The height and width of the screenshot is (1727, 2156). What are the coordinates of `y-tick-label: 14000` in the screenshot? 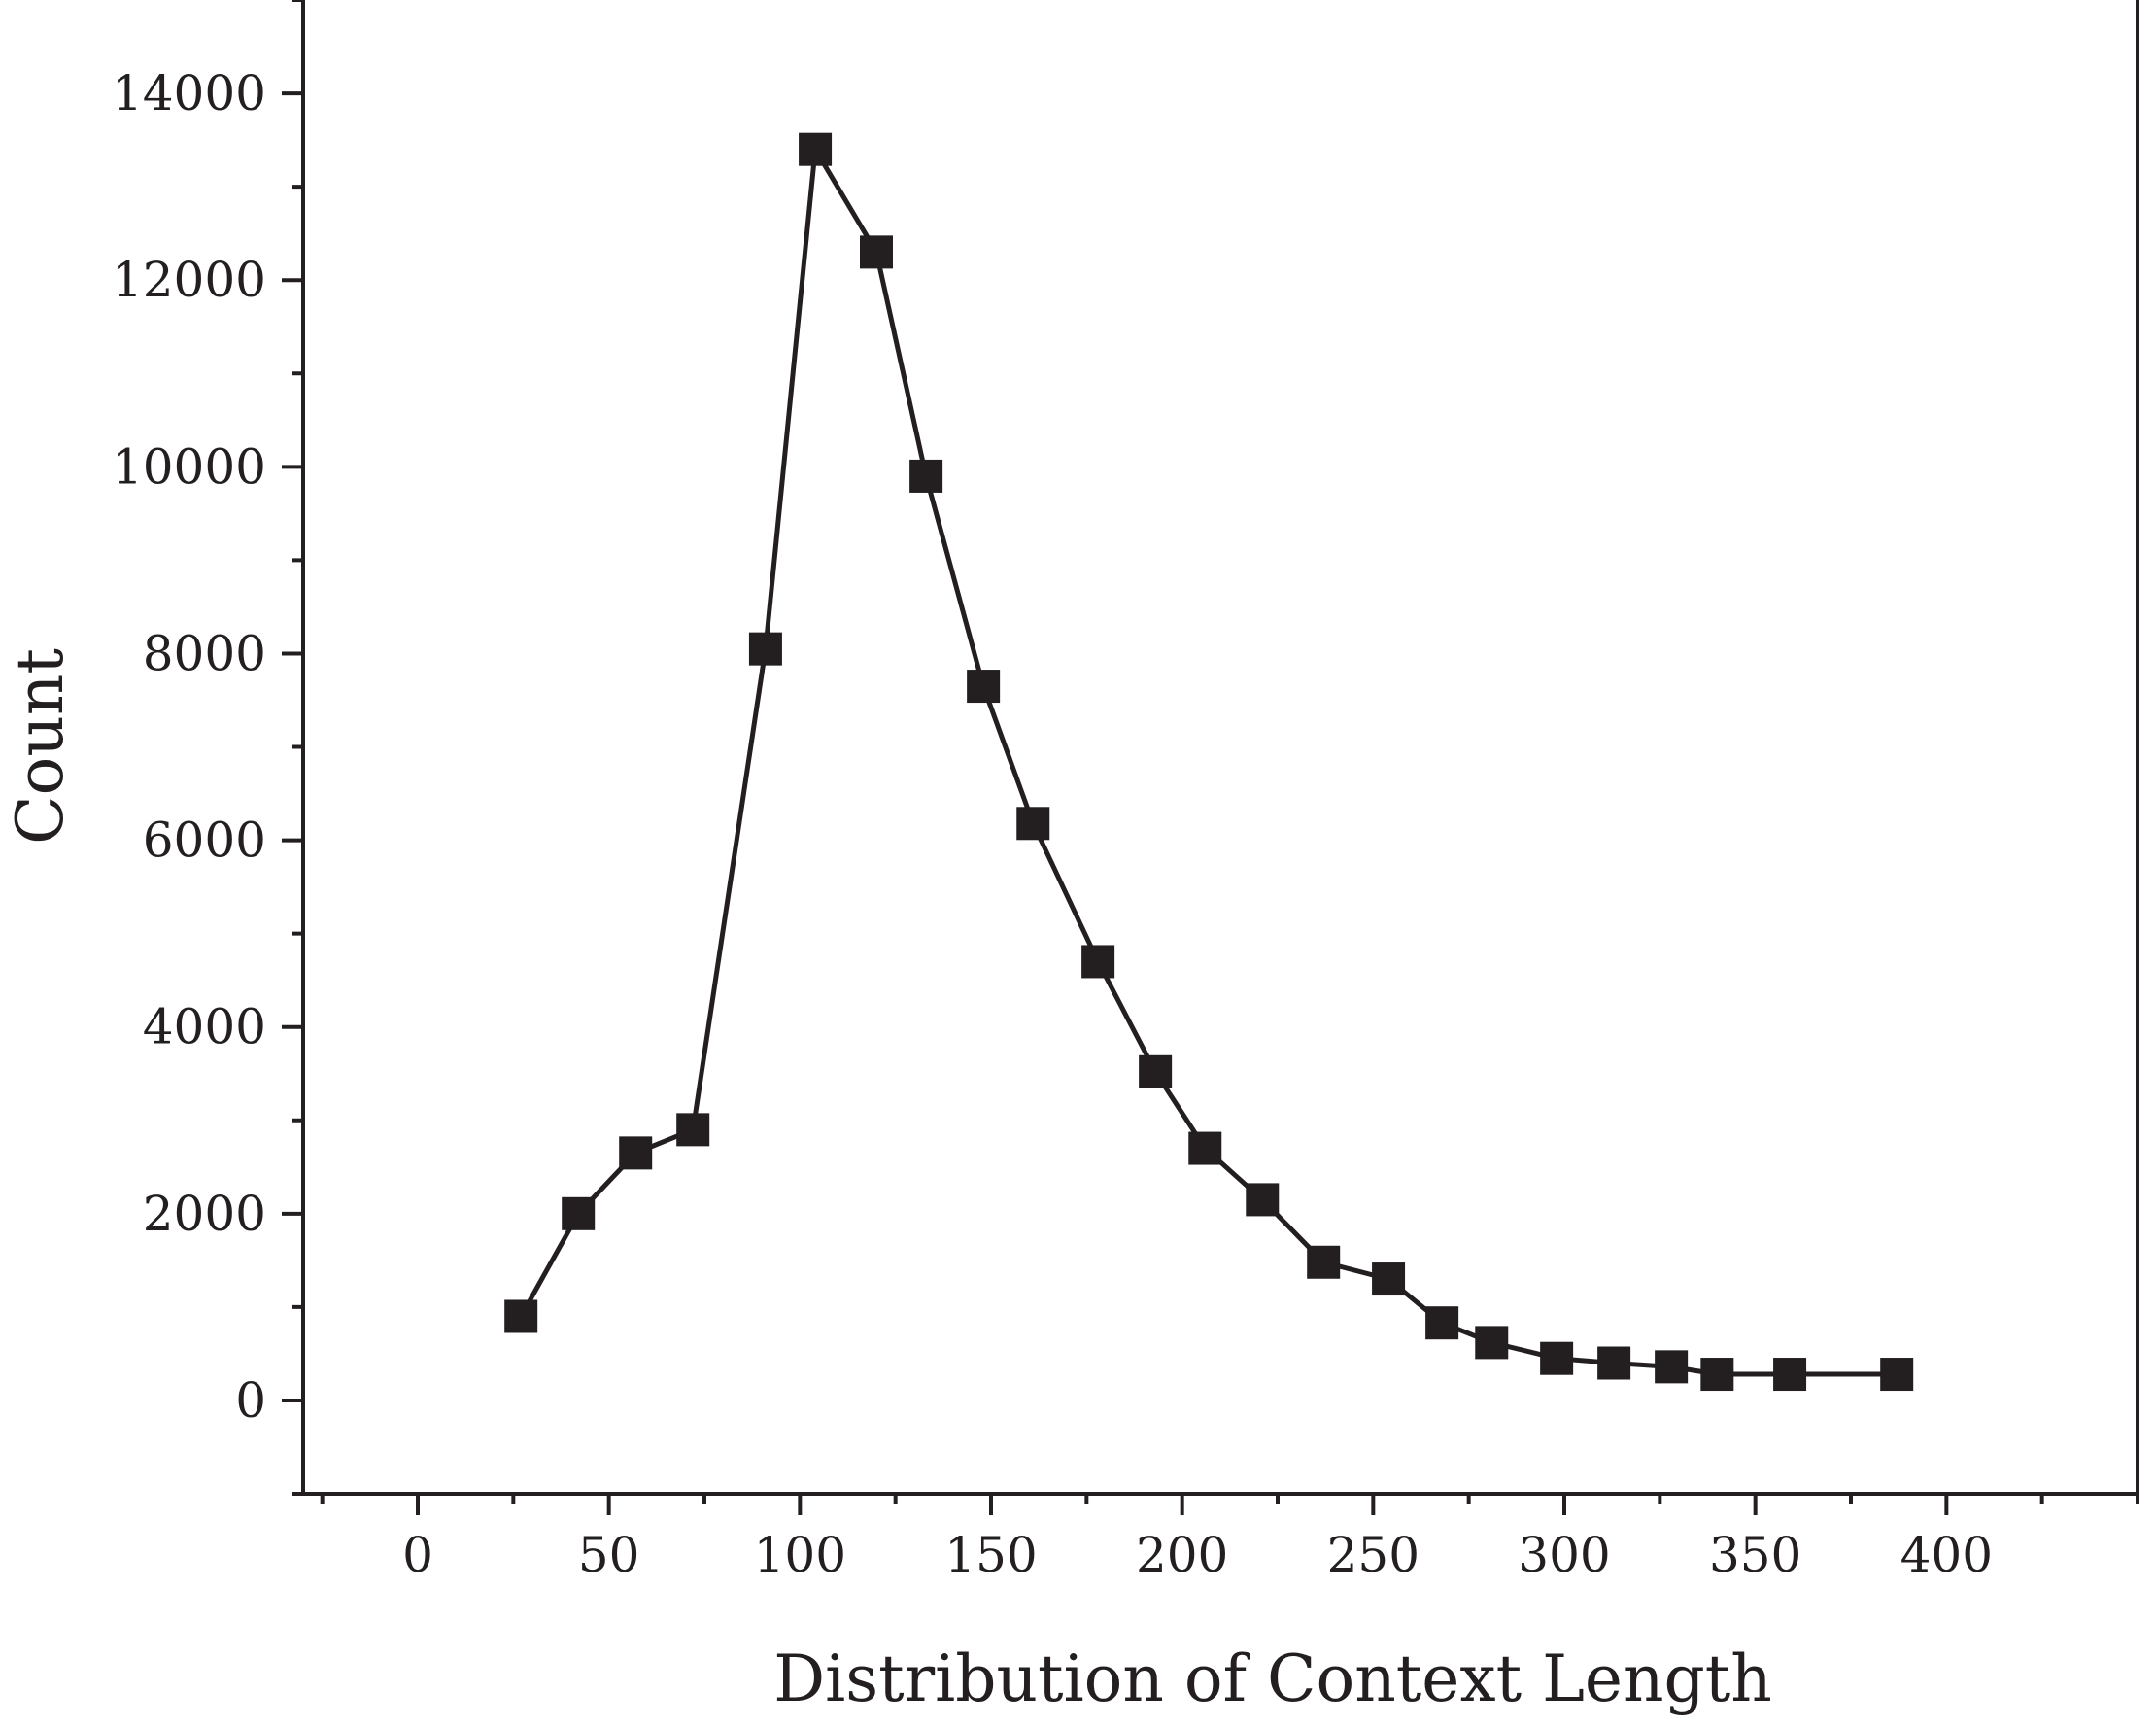 It's located at (189, 93).